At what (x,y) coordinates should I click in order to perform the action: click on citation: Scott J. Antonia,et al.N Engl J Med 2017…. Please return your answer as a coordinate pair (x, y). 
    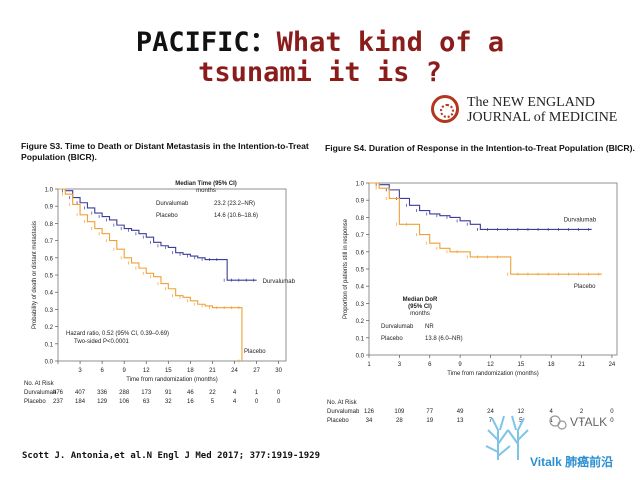
    Looking at the image, I should click on (171, 456).